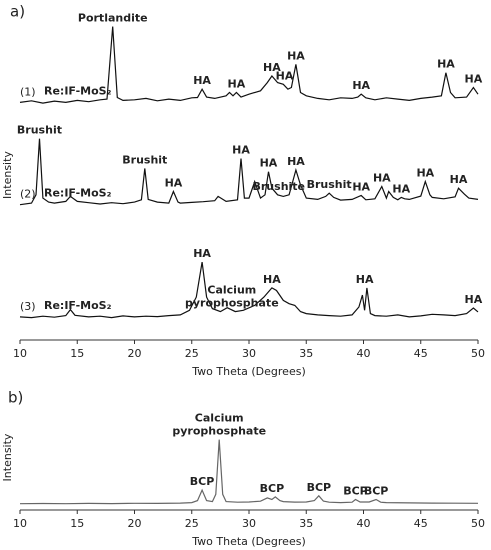  Describe the element at coordinates (28, 91) in the screenshot. I see `trace-number: (1)` at that location.